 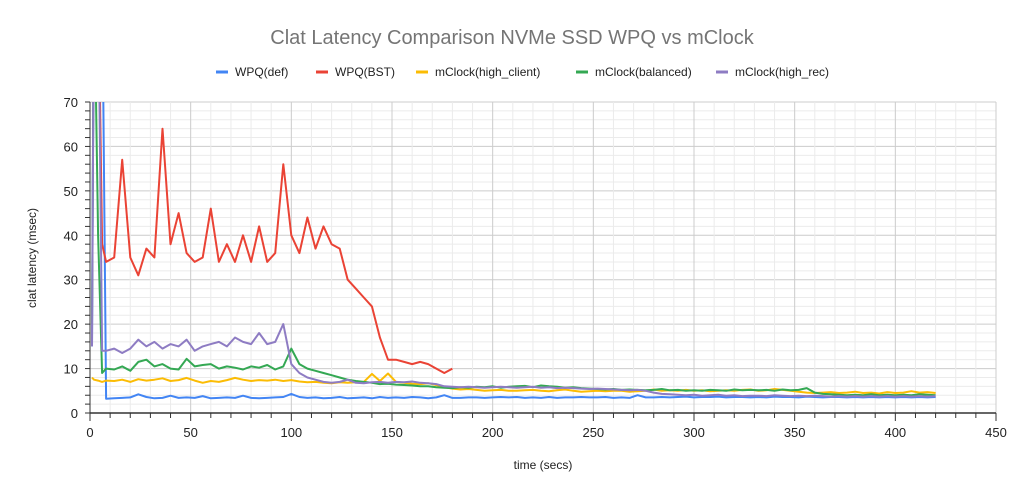 What do you see at coordinates (71, 280) in the screenshot?
I see `y-tick-label: 30` at bounding box center [71, 280].